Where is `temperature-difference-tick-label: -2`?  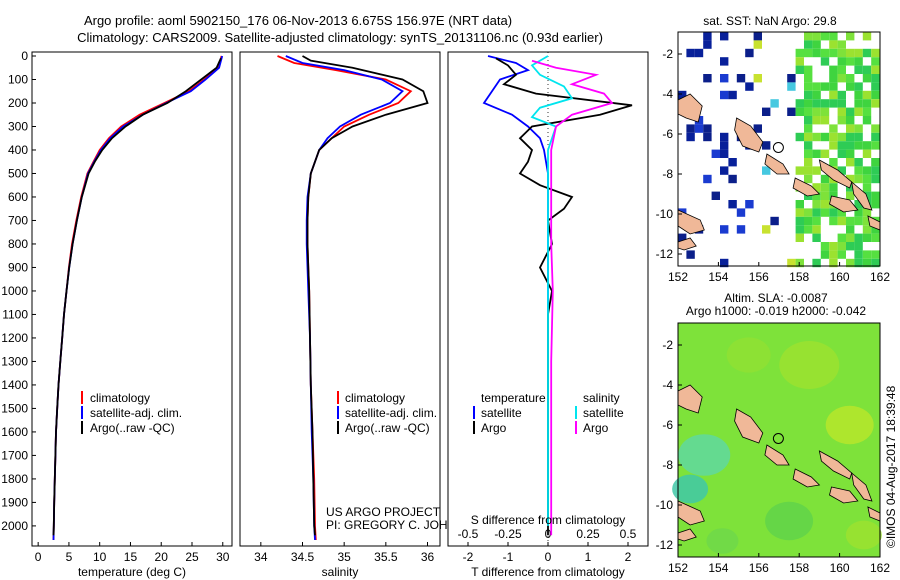
temperature-difference-tick-label: -2 is located at coordinates (468, 557).